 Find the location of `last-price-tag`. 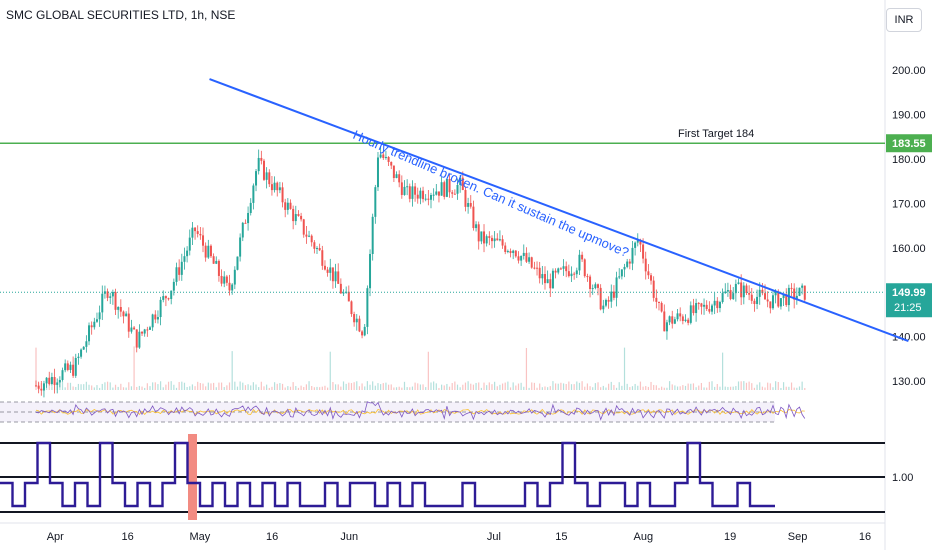

last-price-tag is located at coordinates (909, 300).